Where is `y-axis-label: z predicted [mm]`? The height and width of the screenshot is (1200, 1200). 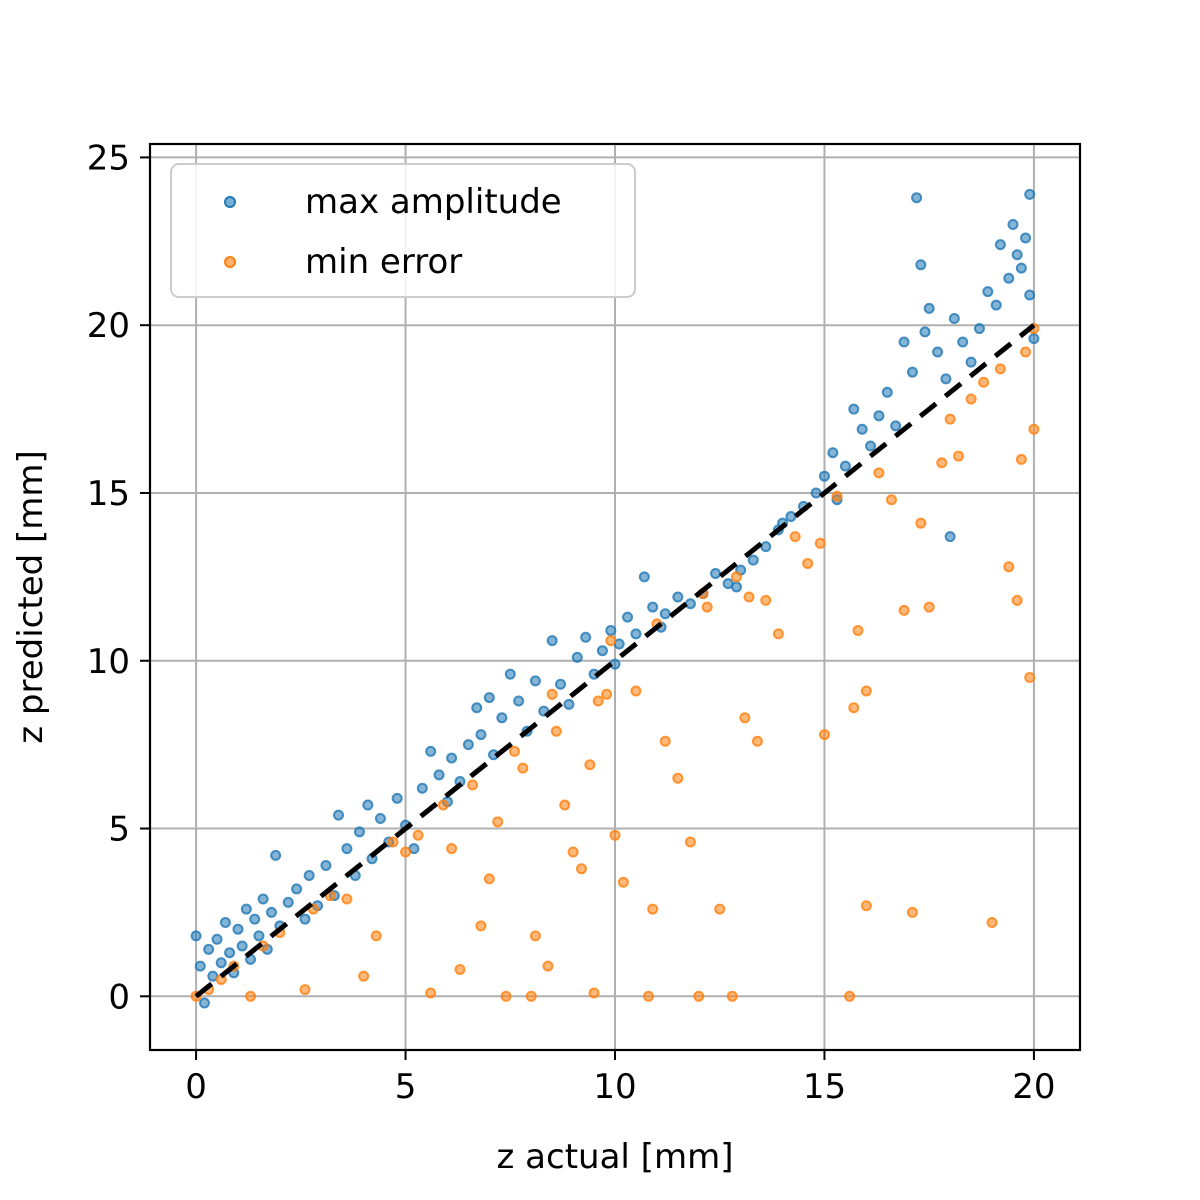
y-axis-label: z predicted [mm] is located at coordinates (31, 597).